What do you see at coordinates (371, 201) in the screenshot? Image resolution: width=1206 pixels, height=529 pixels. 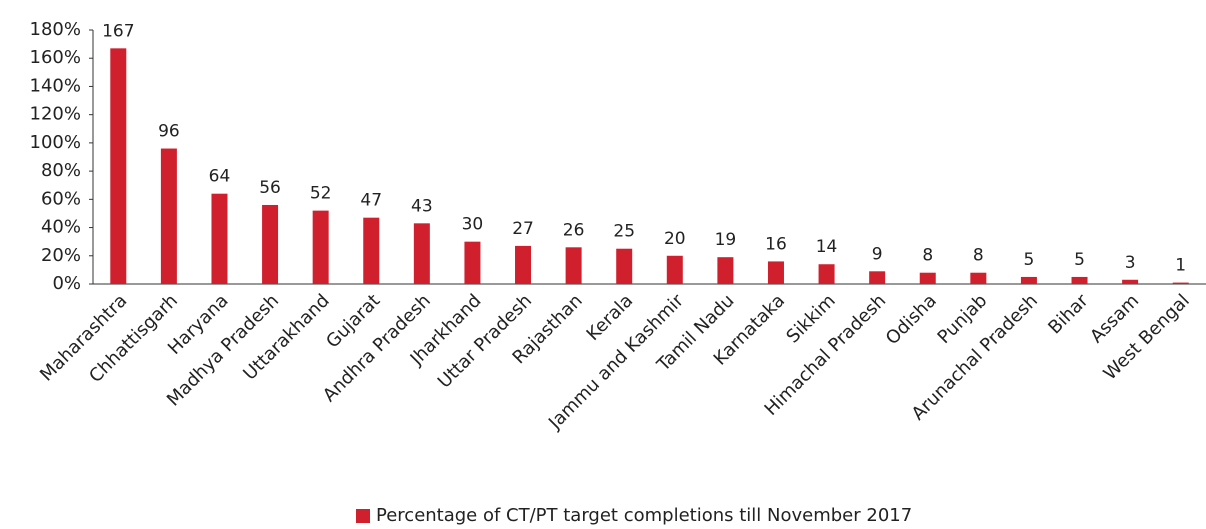 I see `data-label: 47` at bounding box center [371, 201].